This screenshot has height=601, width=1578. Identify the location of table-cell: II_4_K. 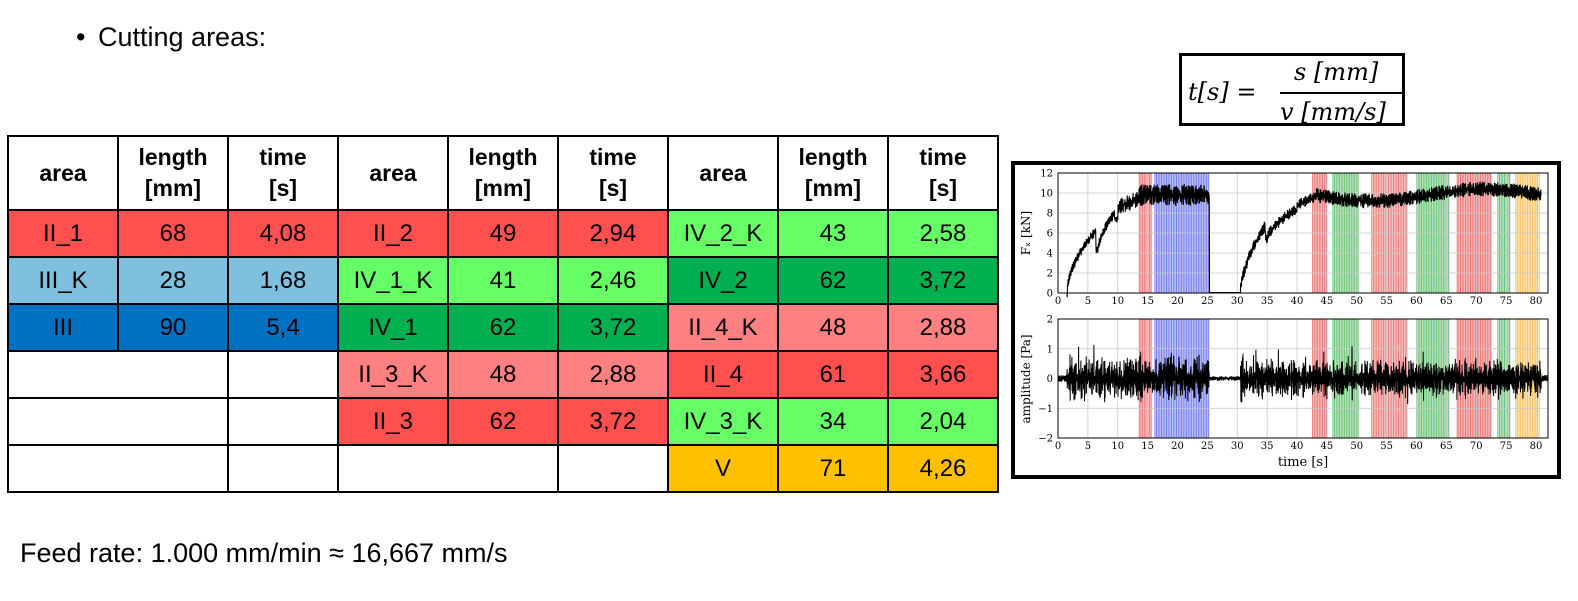
(723, 327).